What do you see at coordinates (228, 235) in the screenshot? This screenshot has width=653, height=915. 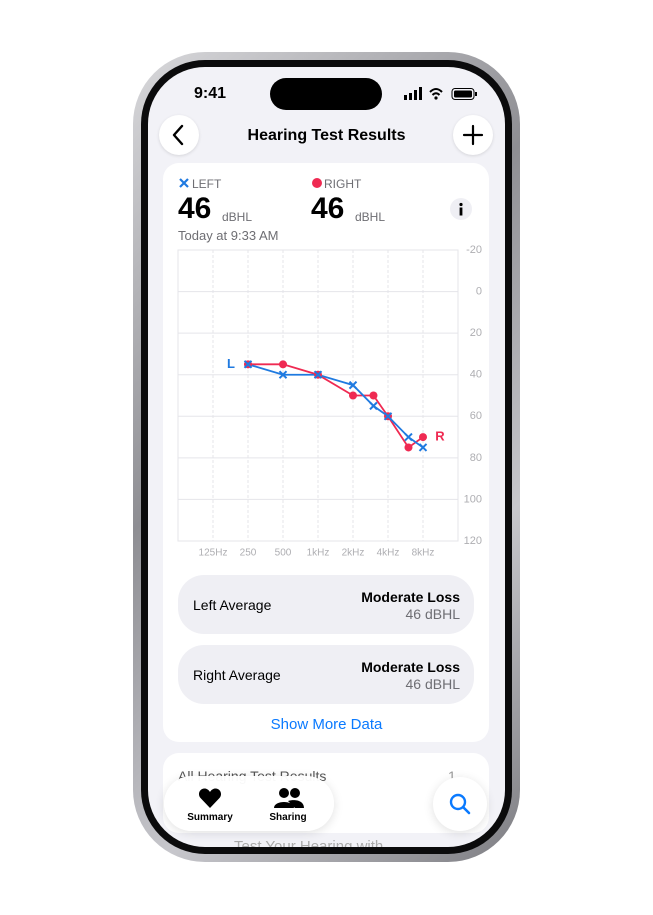 I see `test-date: Today at 9:33 AM` at bounding box center [228, 235].